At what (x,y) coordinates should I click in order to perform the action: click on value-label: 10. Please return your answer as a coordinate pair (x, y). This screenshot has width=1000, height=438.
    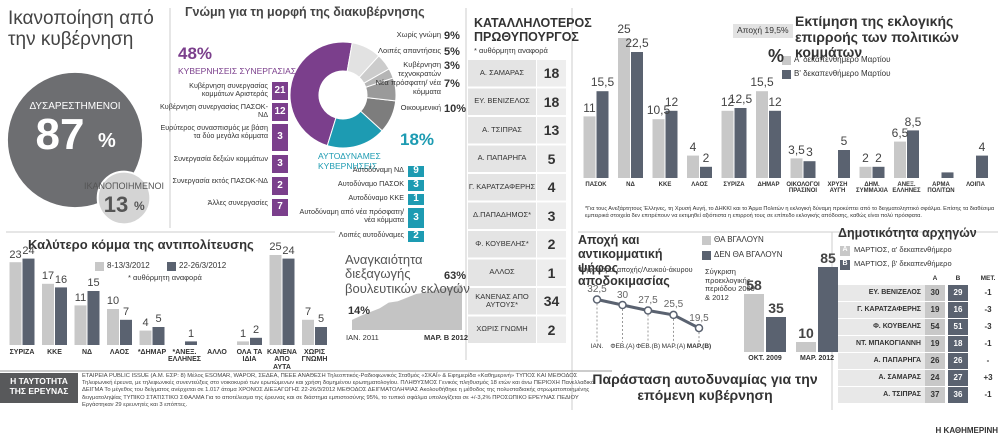
    Looking at the image, I should click on (113, 301).